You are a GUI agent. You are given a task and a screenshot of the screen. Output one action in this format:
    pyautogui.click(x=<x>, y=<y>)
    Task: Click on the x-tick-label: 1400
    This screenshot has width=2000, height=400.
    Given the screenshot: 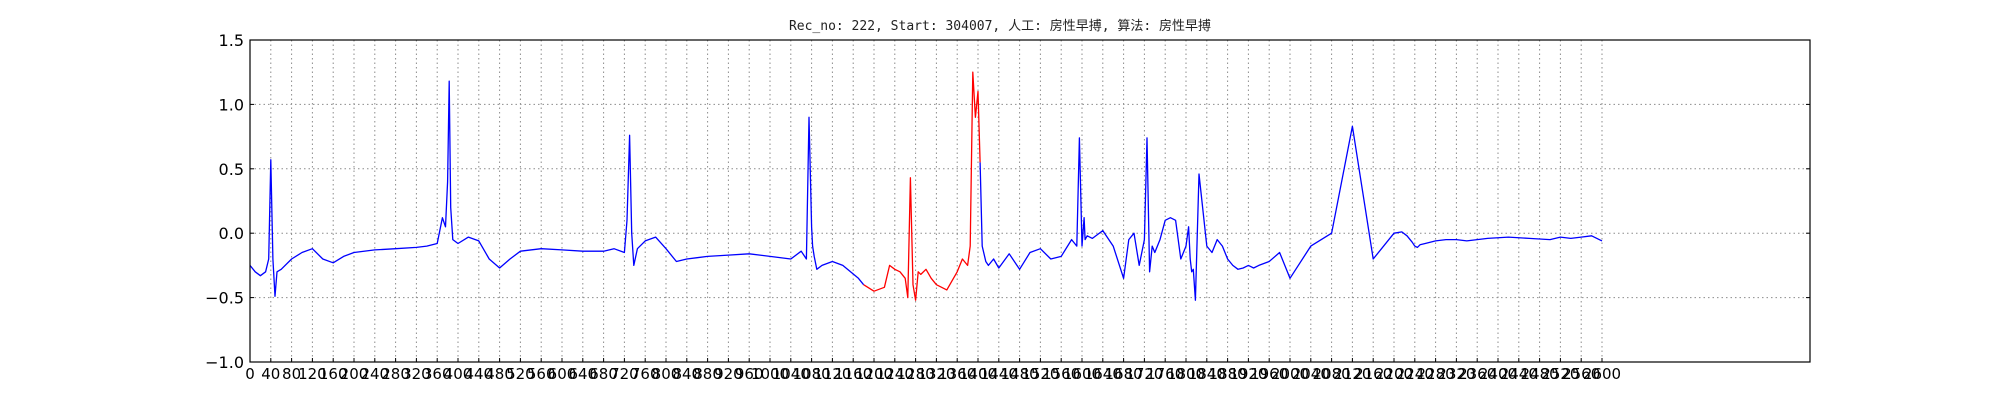 What is the action you would take?
    pyautogui.click(x=978, y=374)
    